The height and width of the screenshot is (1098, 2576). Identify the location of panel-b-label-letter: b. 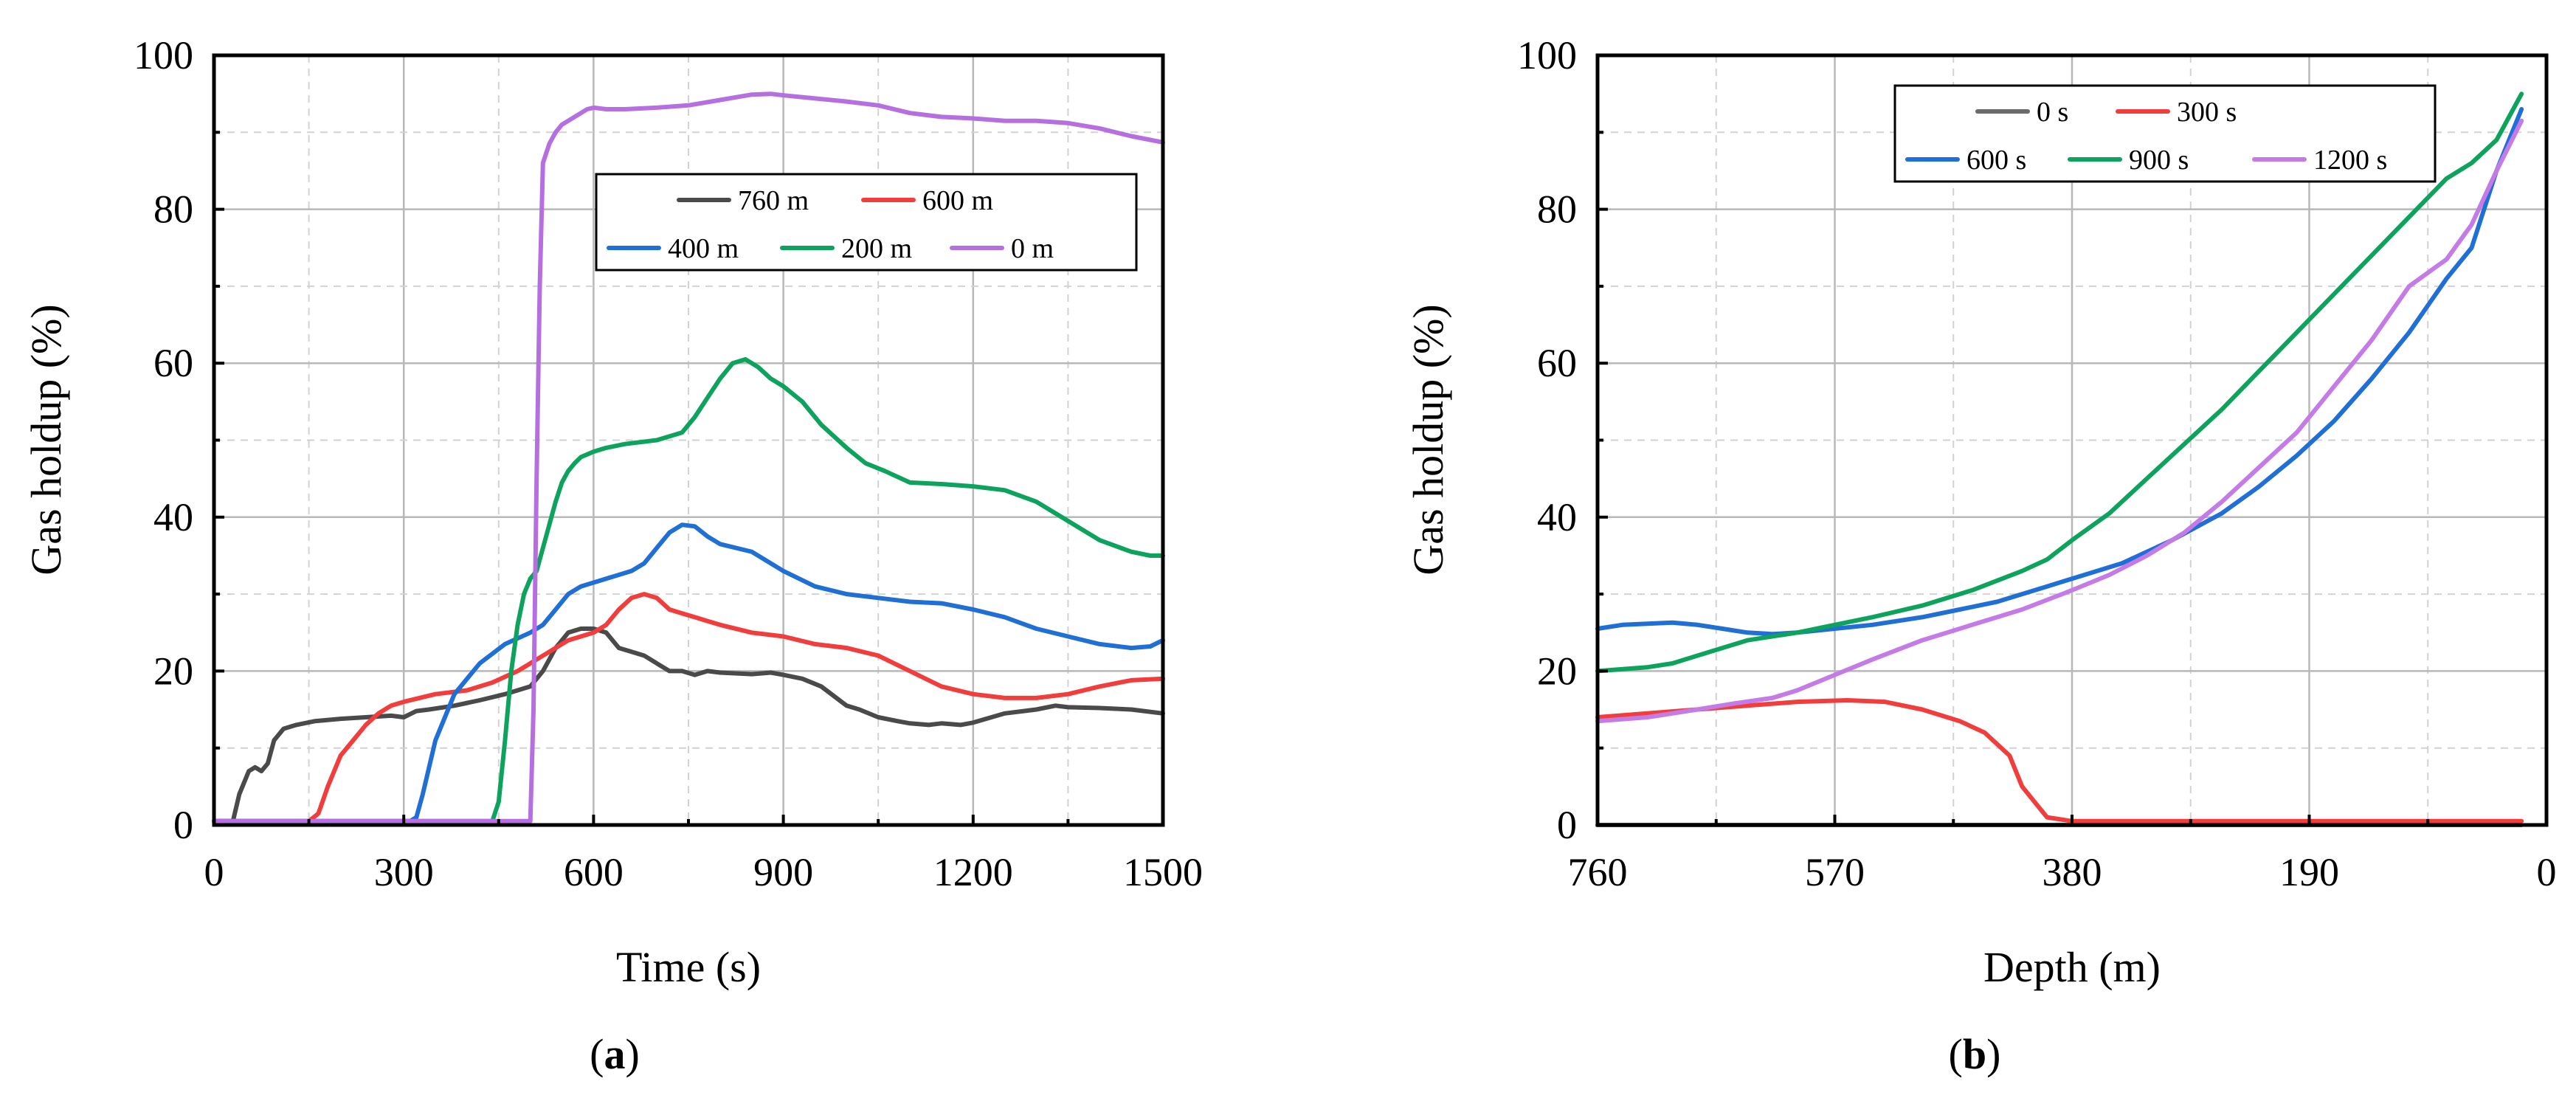
(1975, 1054).